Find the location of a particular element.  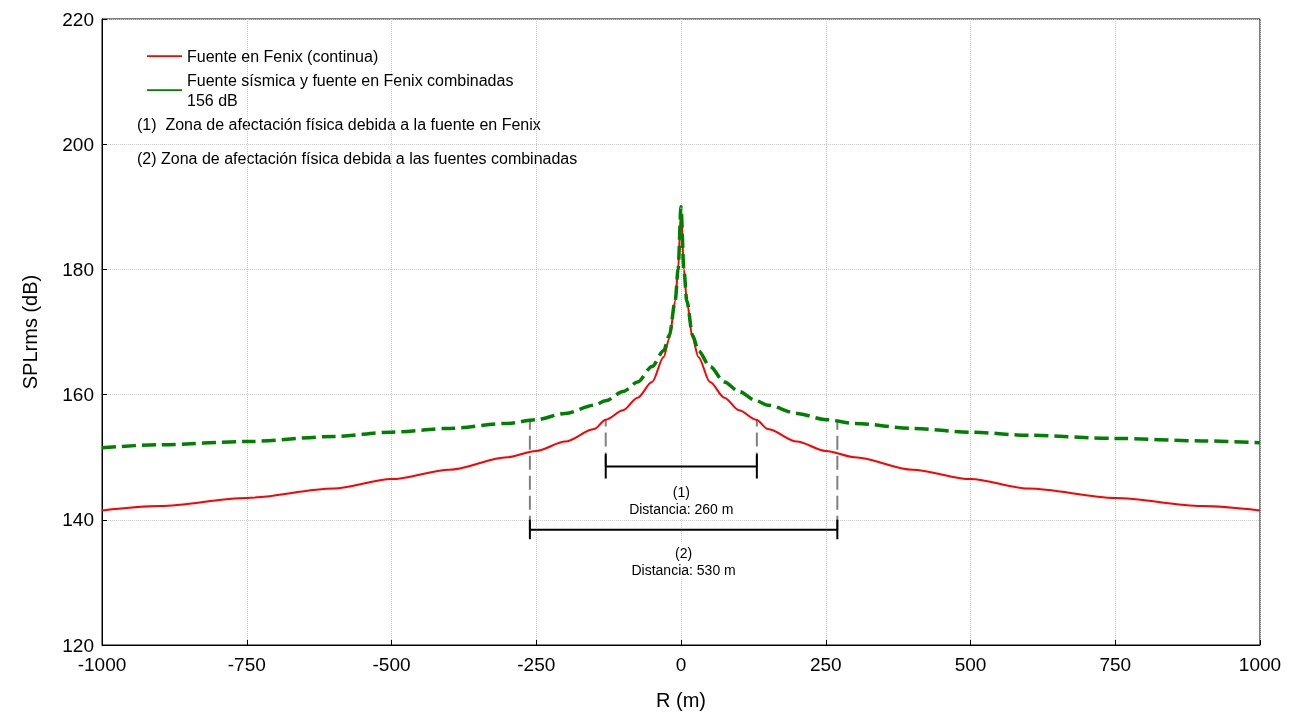

legend-label: Fuente sísmica y fuente en Fenix combinadas 156 dB is located at coordinates (350, 90).